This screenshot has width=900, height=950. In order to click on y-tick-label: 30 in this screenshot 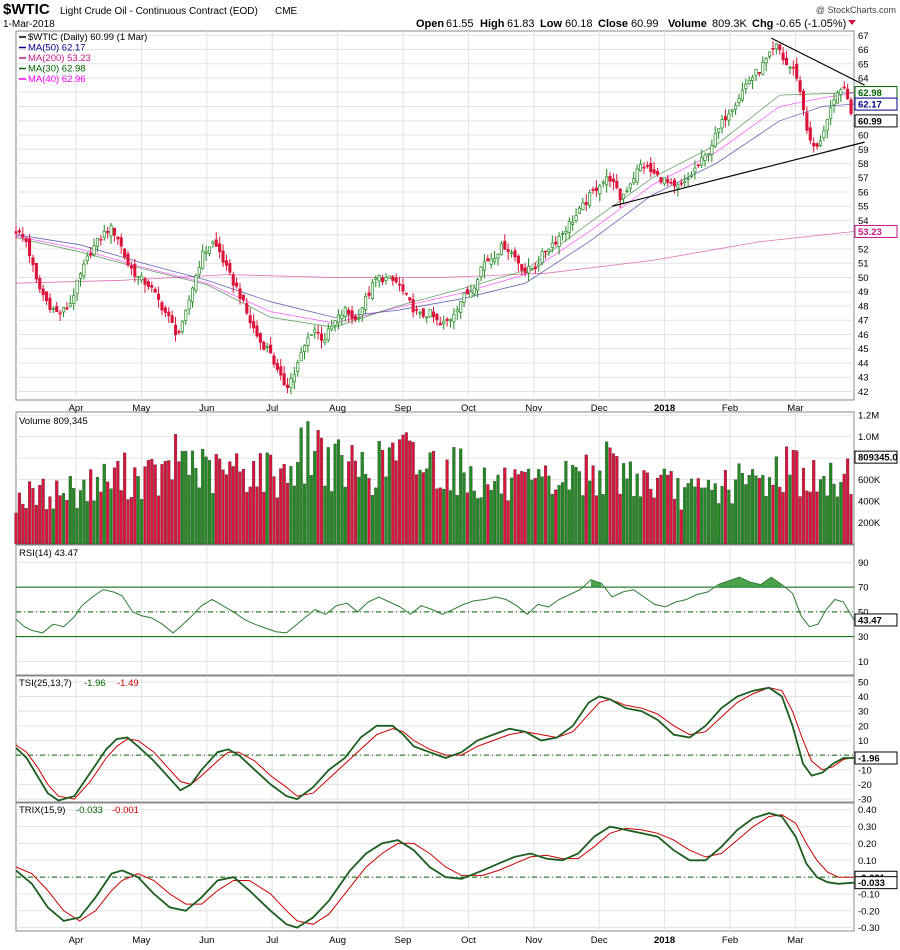, I will do `click(863, 637)`.